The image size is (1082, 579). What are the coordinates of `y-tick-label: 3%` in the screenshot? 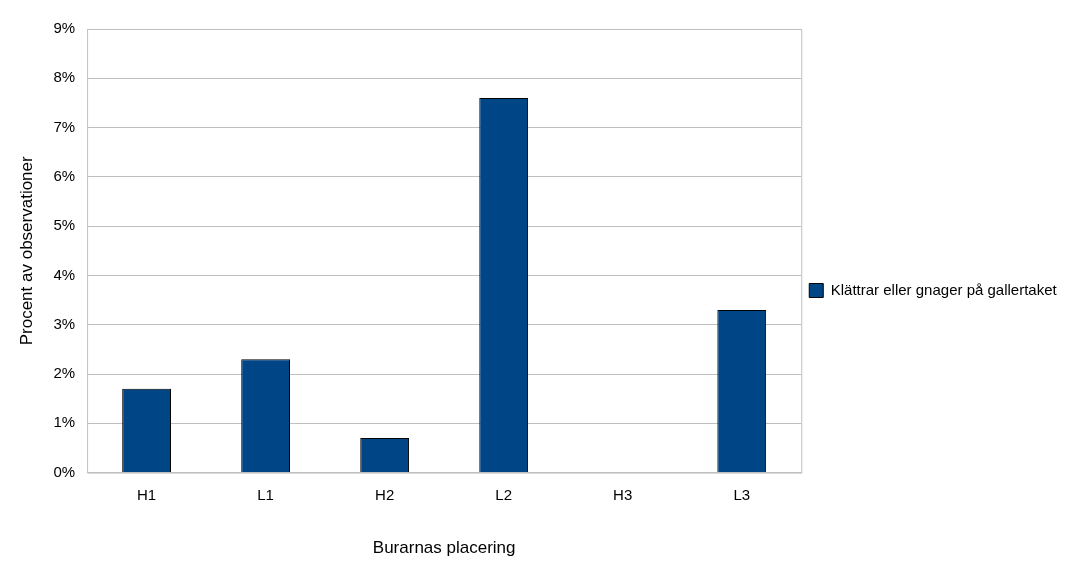 It's located at (64, 323).